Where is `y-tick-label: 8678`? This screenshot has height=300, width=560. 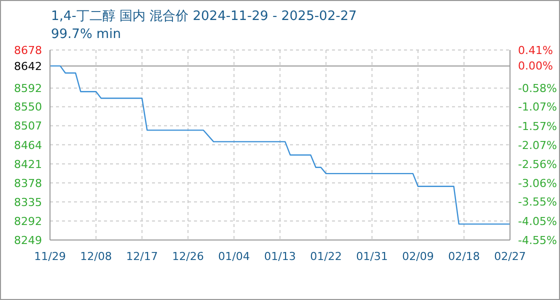 y-tick-label: 8678 is located at coordinates (28, 50).